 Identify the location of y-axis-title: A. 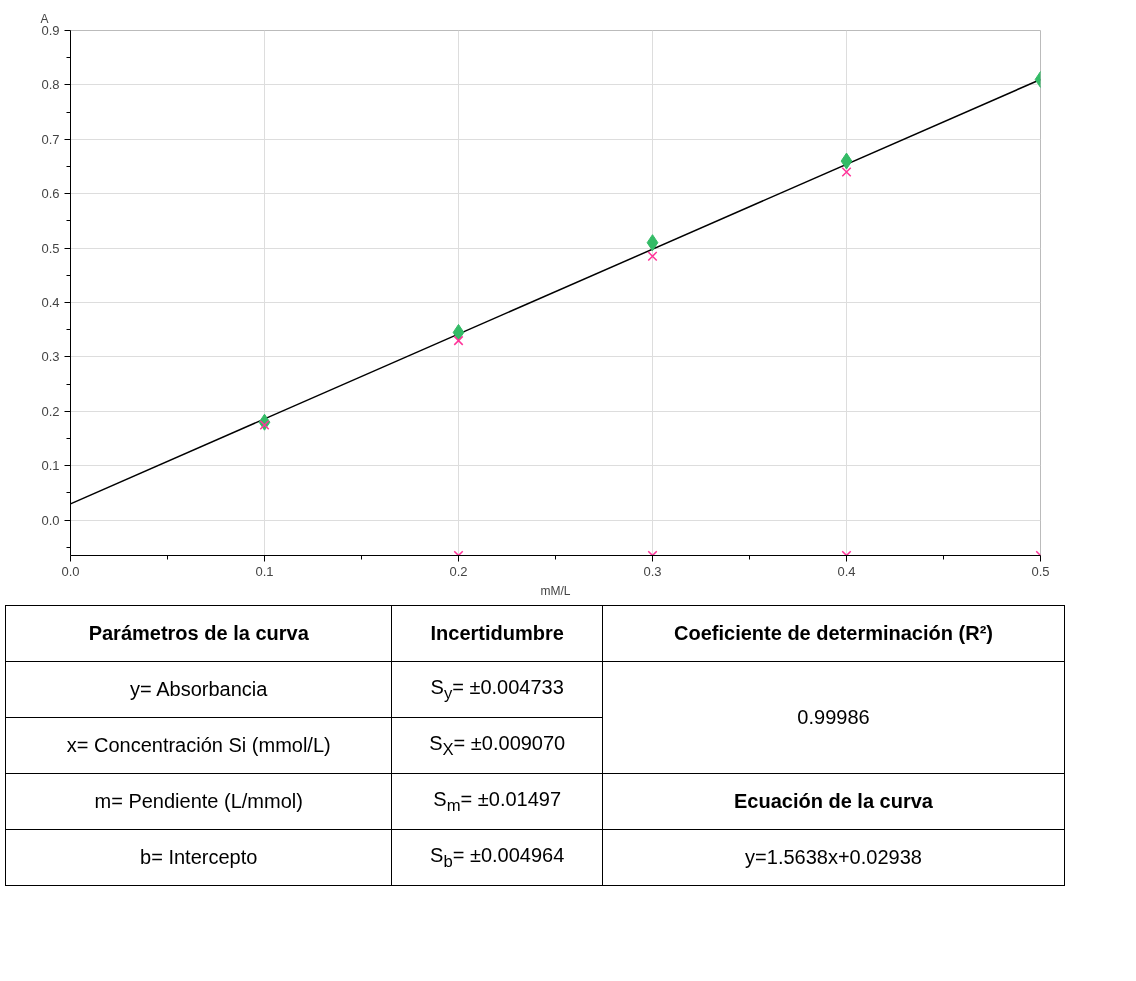
(44, 18).